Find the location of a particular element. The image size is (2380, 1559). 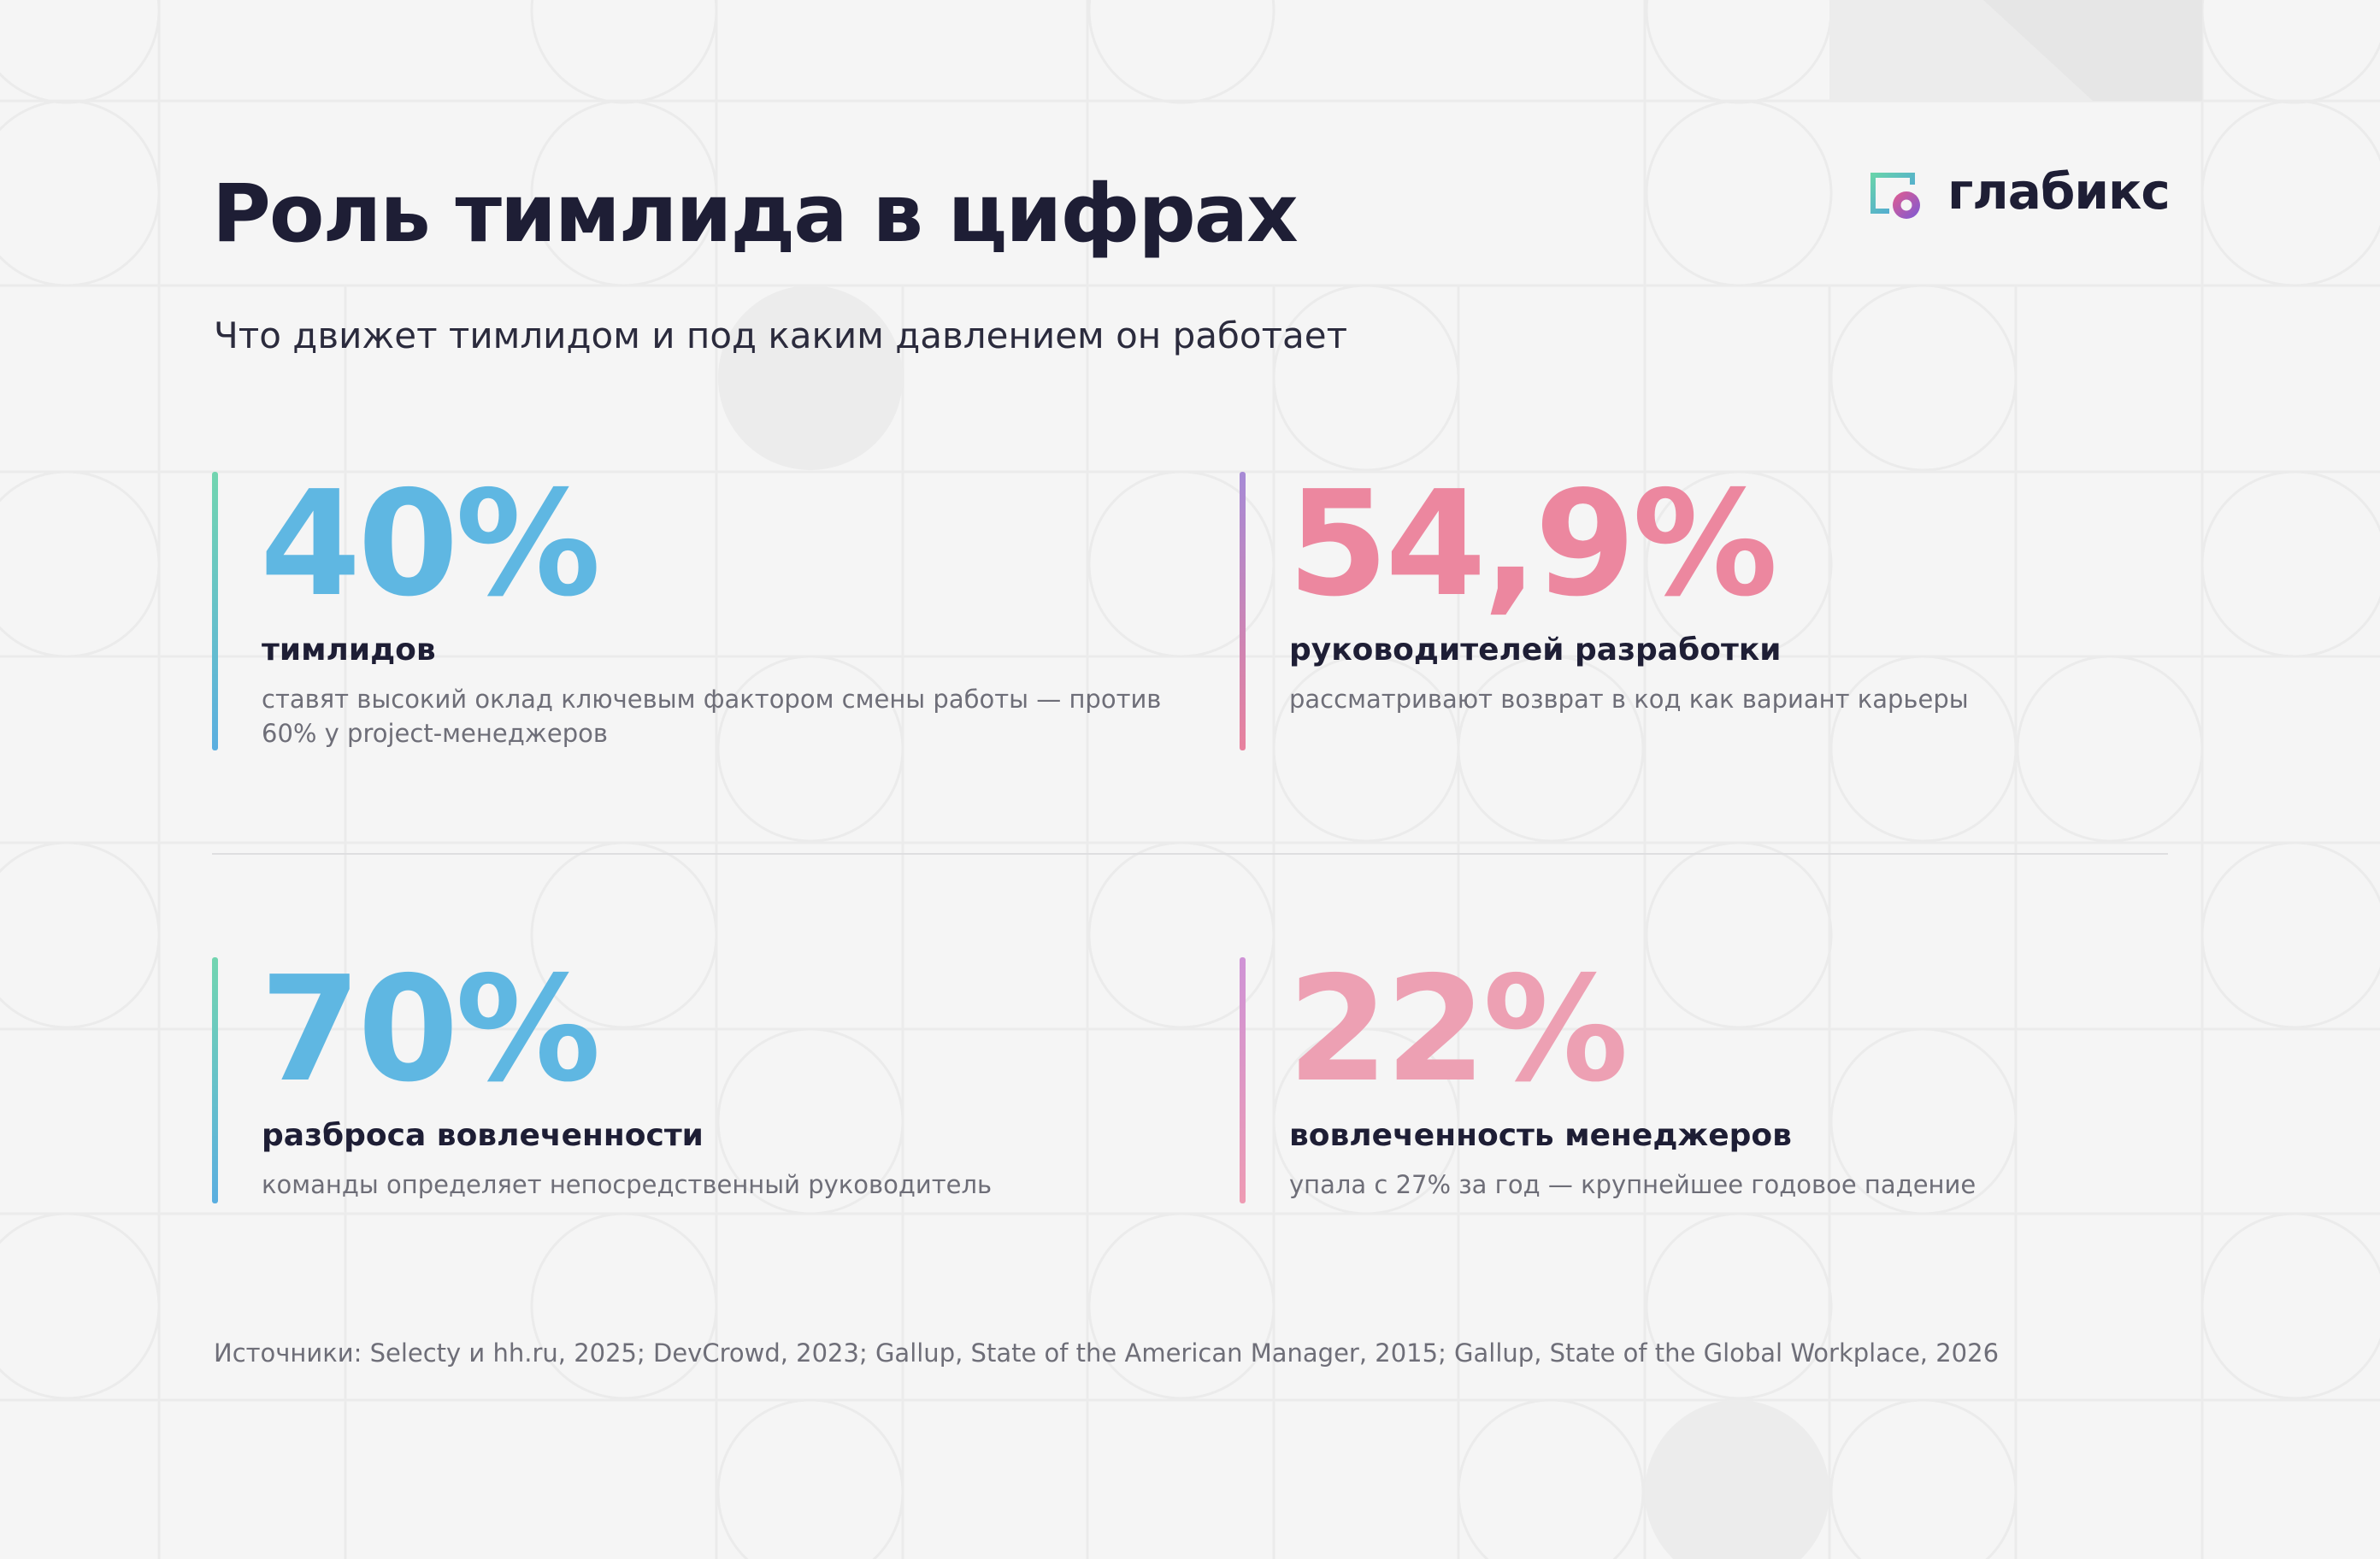

logo-text: глабикс is located at coordinates (2059, 191).